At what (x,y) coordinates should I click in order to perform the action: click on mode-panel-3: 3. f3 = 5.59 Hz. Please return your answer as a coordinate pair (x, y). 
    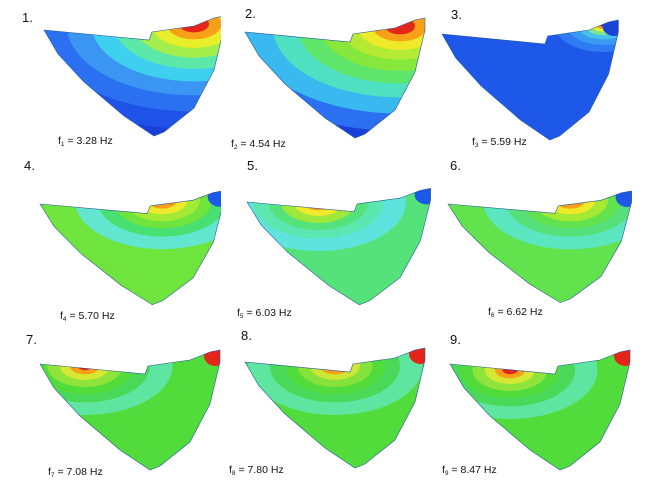
    Looking at the image, I should click on (552, 81).